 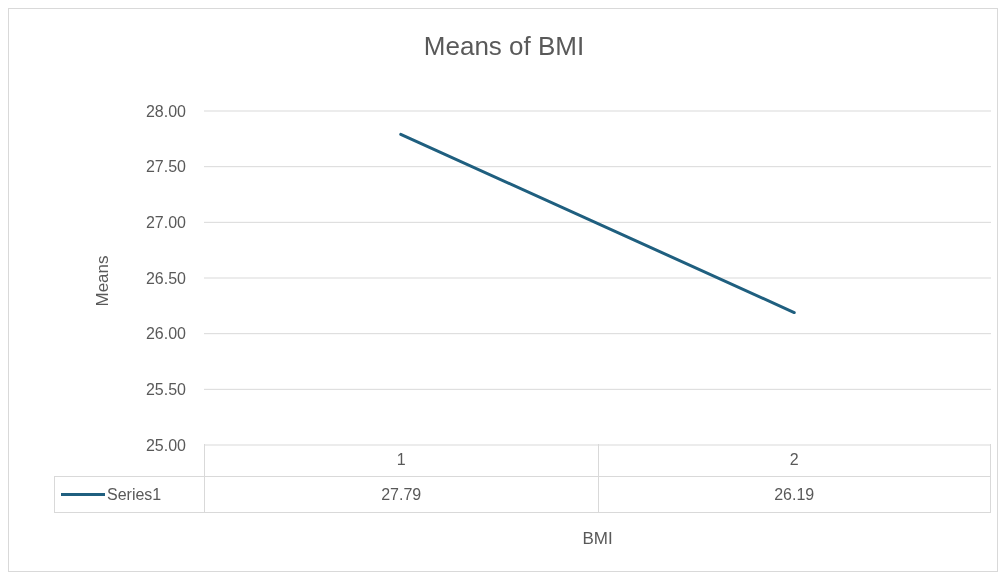 What do you see at coordinates (401, 494) in the screenshot?
I see `data-label: 27.79` at bounding box center [401, 494].